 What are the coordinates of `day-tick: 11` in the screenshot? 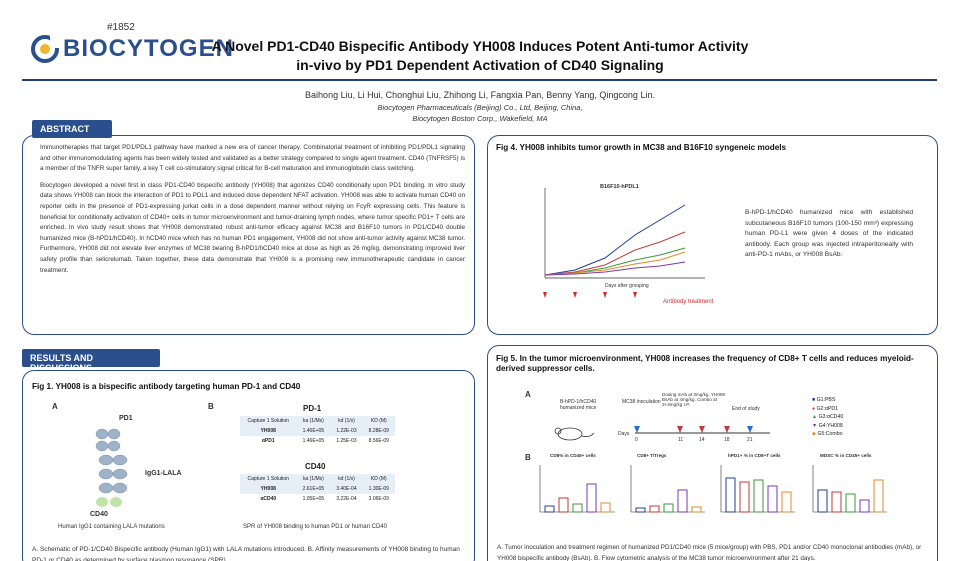 It's located at (681, 440).